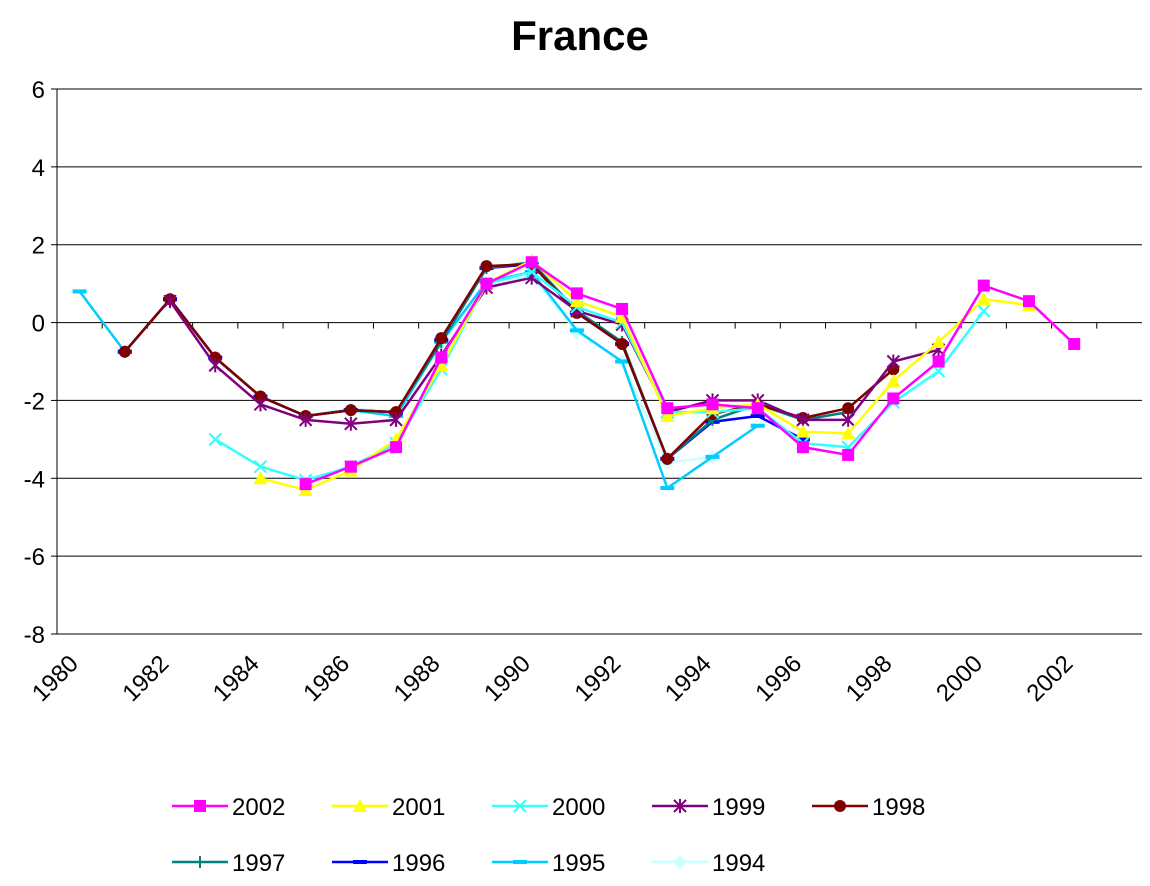  What do you see at coordinates (34, 401) in the screenshot?
I see `y-tick-label: -2` at bounding box center [34, 401].